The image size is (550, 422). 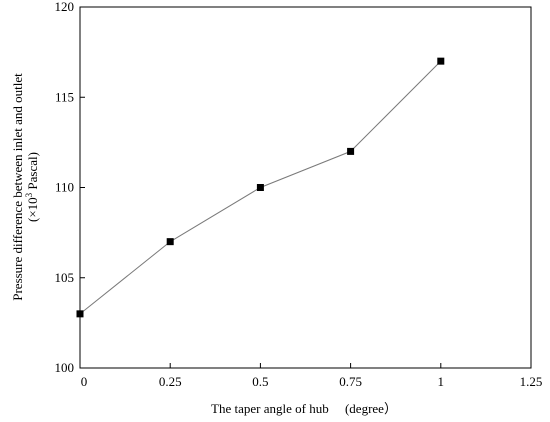 I want to click on y-tick-label: 105, so click(x=65, y=277).